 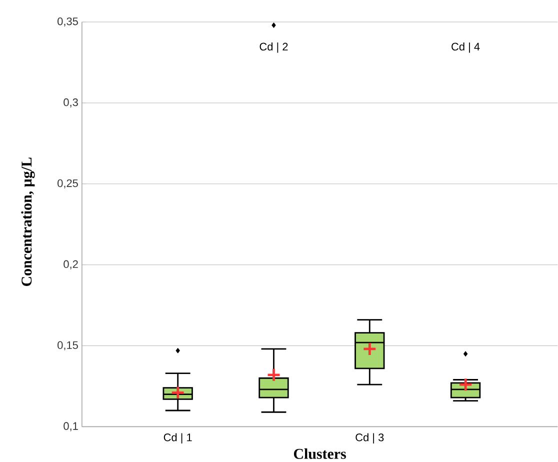 I want to click on y-tick-label: 0,3, so click(x=71, y=103).